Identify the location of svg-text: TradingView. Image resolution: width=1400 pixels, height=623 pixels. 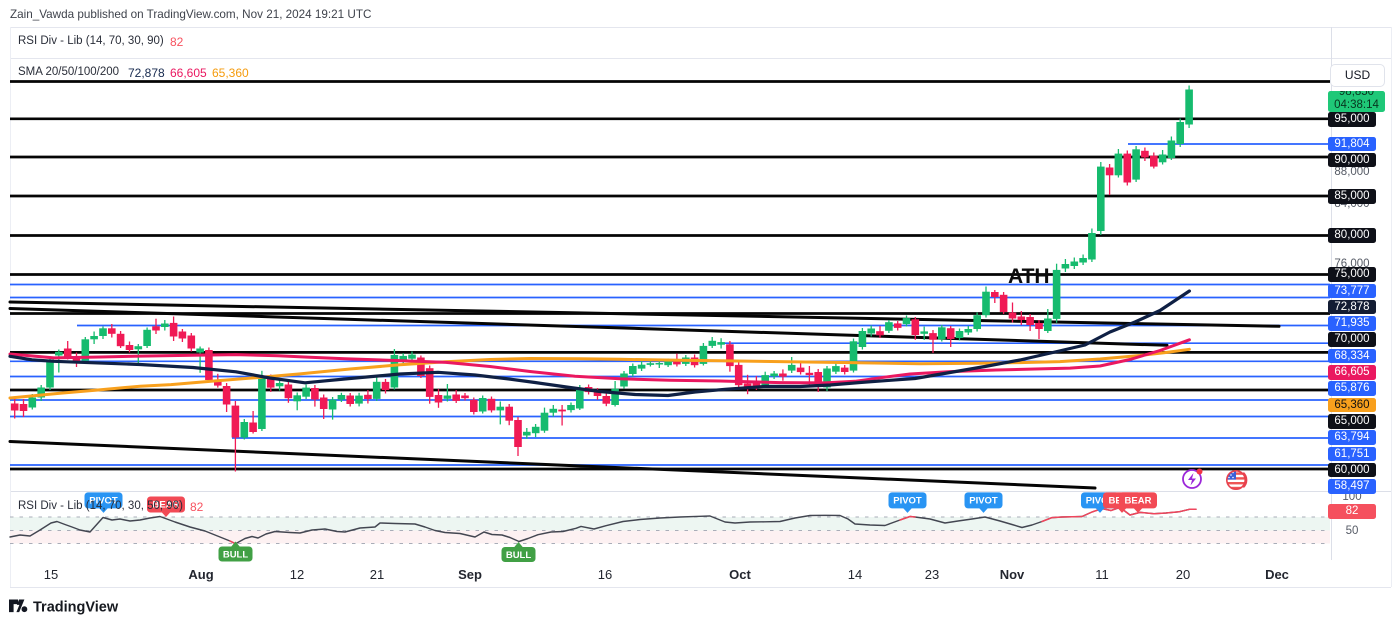
(76, 608).